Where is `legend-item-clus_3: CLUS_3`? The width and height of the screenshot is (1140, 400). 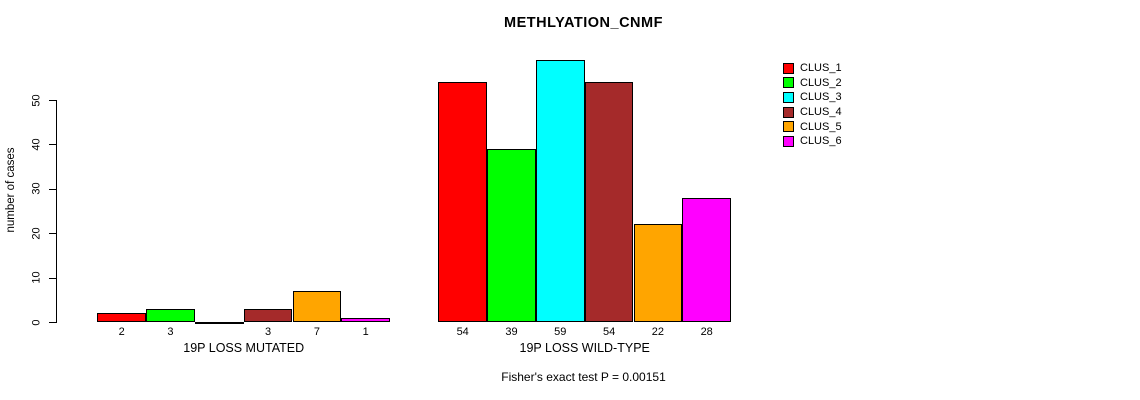
legend-item-clus_3: CLUS_3 is located at coordinates (812, 97).